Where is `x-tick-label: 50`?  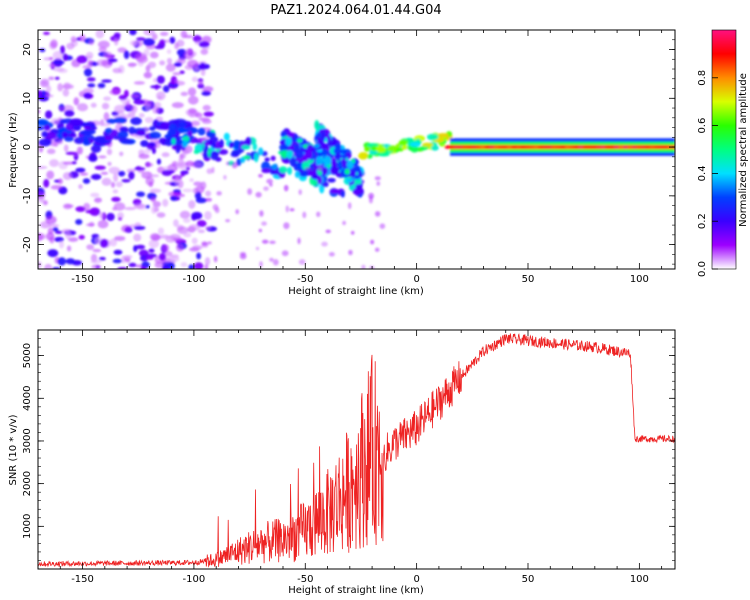
x-tick-label: 50 is located at coordinates (528, 579).